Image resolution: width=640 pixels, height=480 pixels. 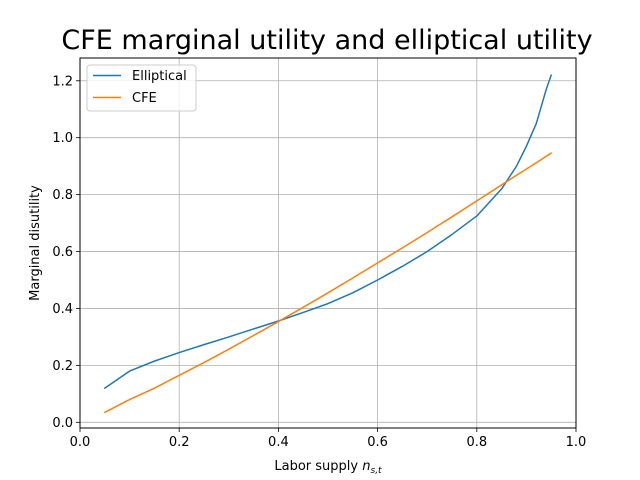 I want to click on x-tick-label: 1.0, so click(x=576, y=442).